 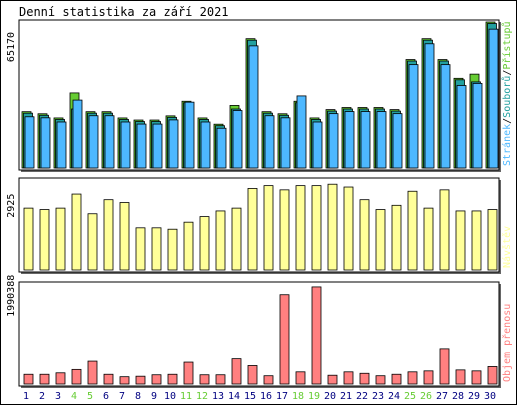 I want to click on x-tick-label: 9, so click(x=154, y=396).